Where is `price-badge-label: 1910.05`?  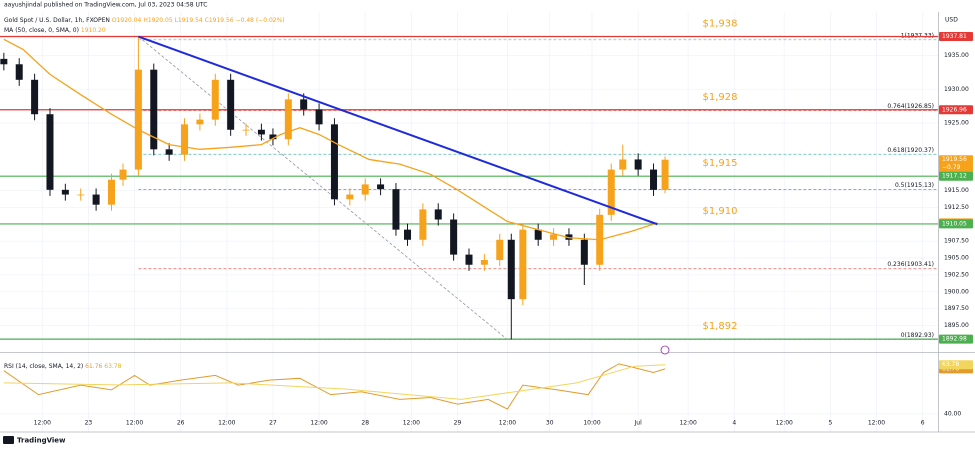
price-badge-label: 1910.05 is located at coordinates (954, 223).